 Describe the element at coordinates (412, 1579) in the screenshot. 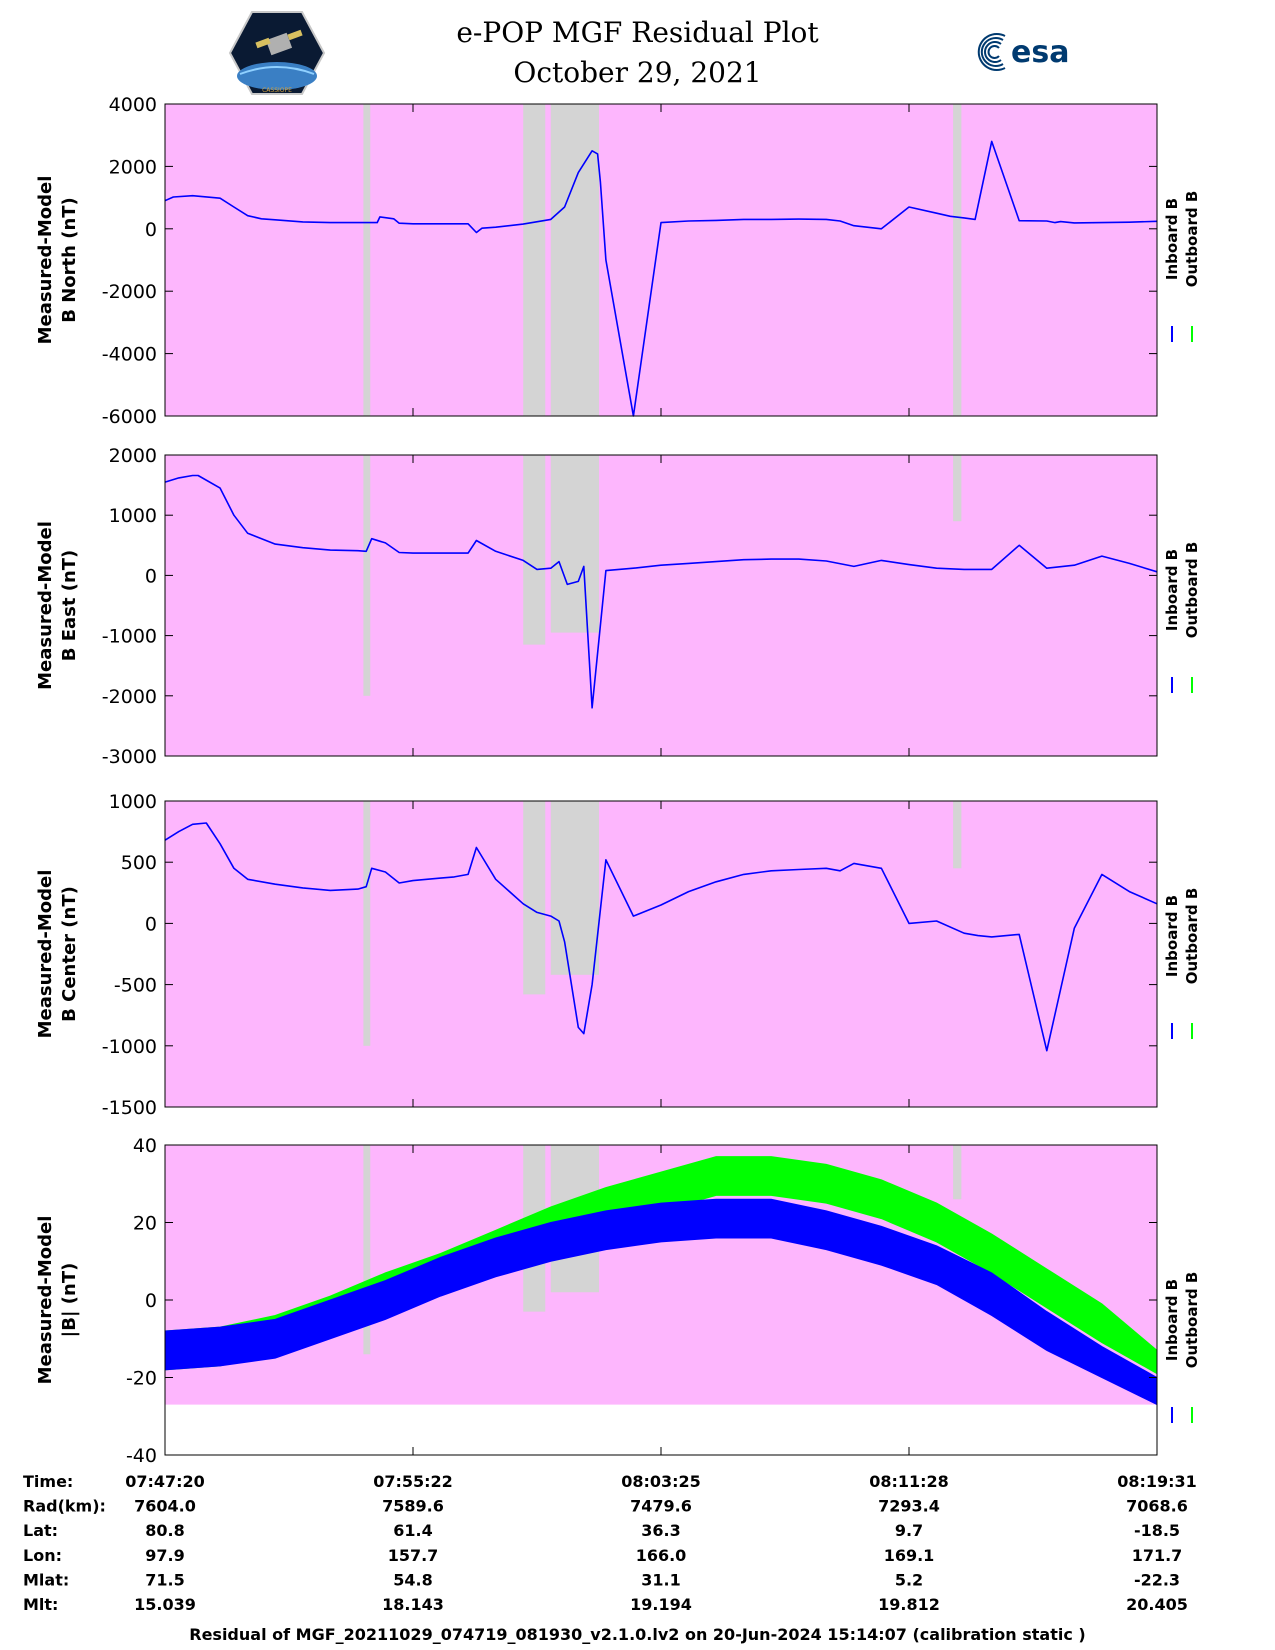

I see `ephemeris-value: 54.8` at that location.